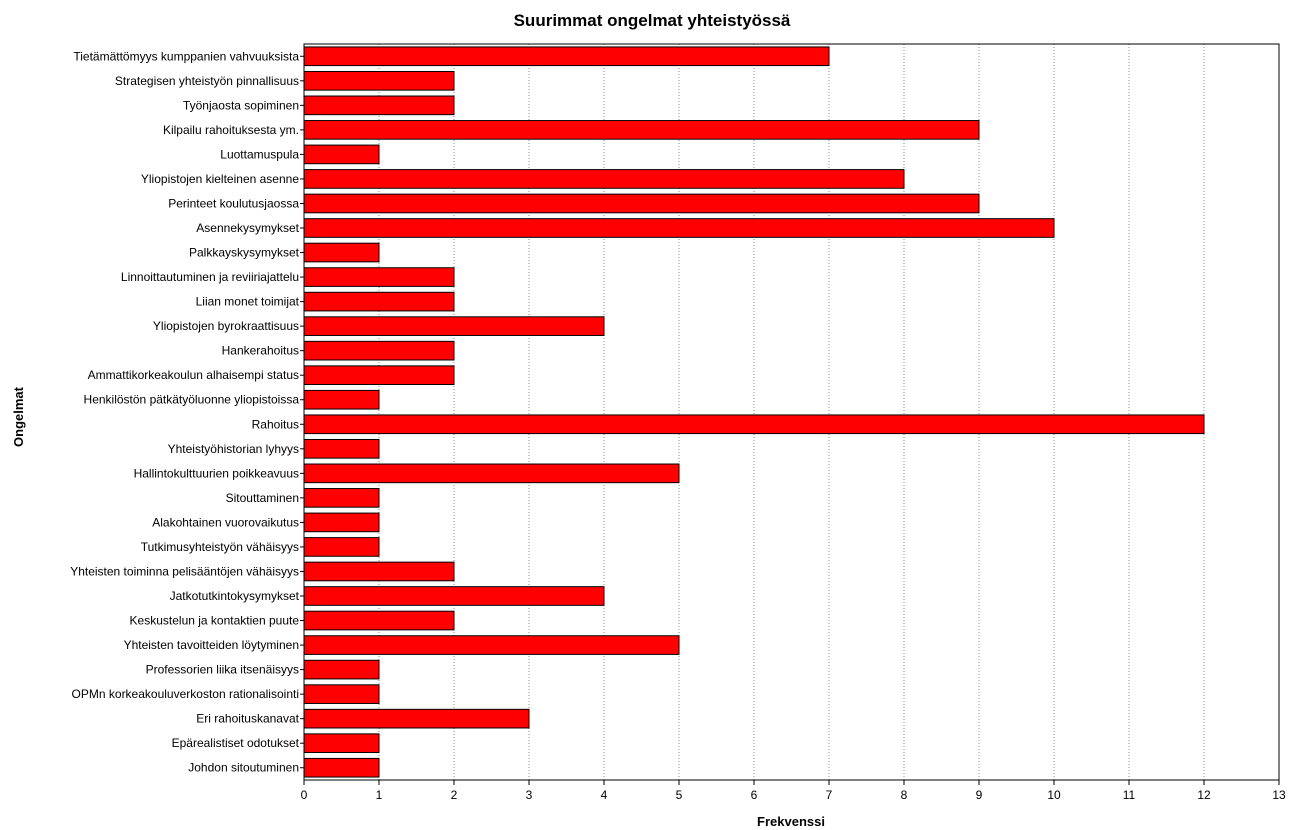 The image size is (1304, 830). What do you see at coordinates (260, 351) in the screenshot?
I see `category-label: Hankerahoitus` at bounding box center [260, 351].